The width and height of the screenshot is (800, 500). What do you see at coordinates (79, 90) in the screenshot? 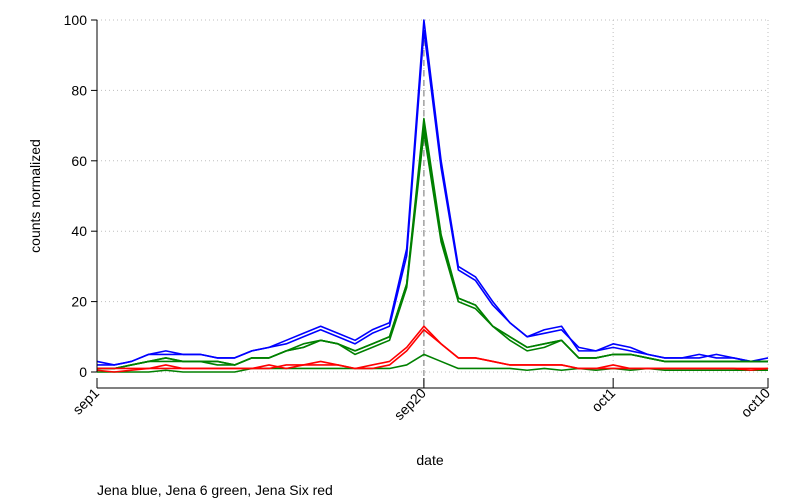
I see `y-tick-label: 80` at bounding box center [79, 90].